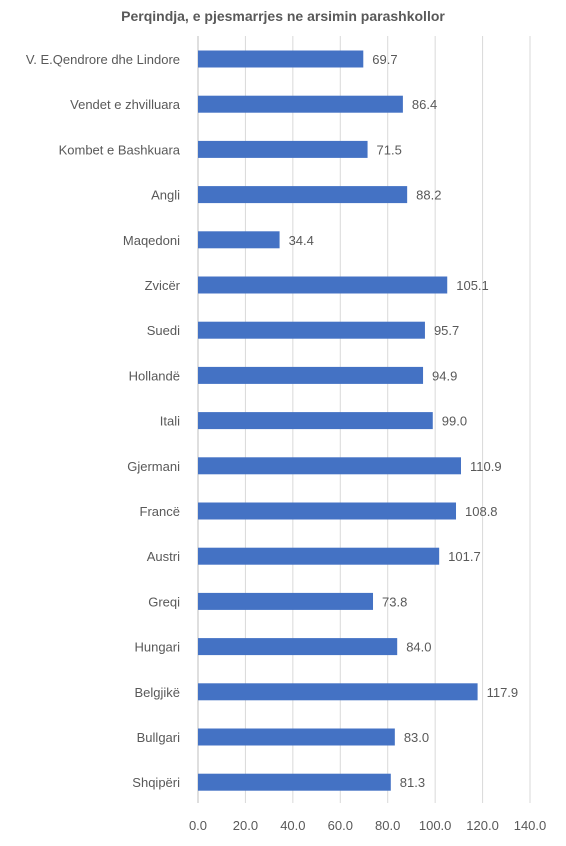 This screenshot has width=566, height=846. I want to click on data-label: 71.5, so click(389, 149).